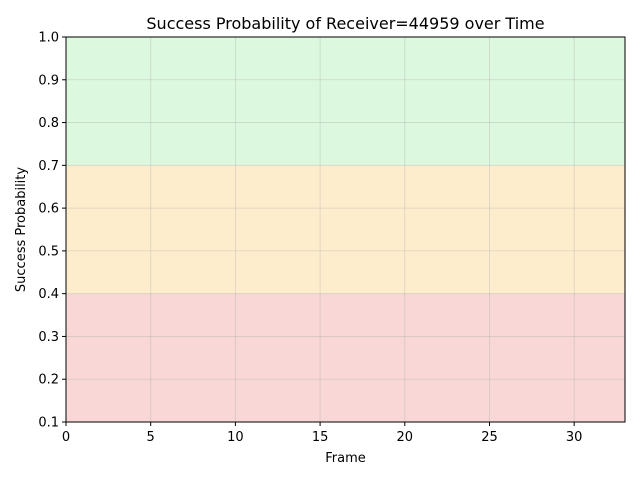 This screenshot has height=480, width=640. What do you see at coordinates (21, 229) in the screenshot?
I see `y-axis-label: Success Probability` at bounding box center [21, 229].